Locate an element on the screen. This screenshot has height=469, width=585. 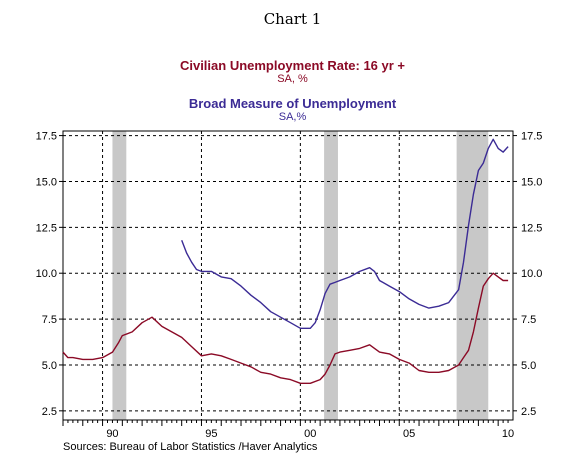
x-tick-label: 95 is located at coordinates (211, 434).